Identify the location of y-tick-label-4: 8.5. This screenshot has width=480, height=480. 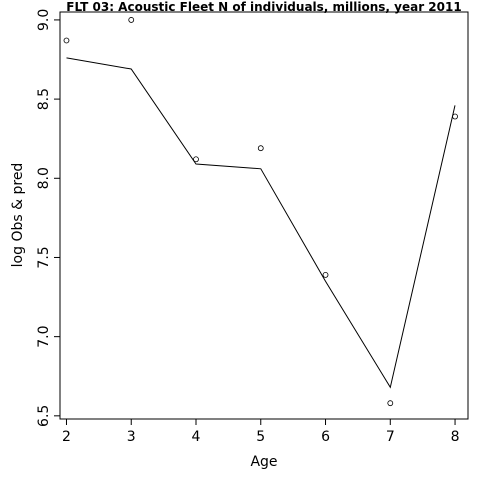
(44, 99).